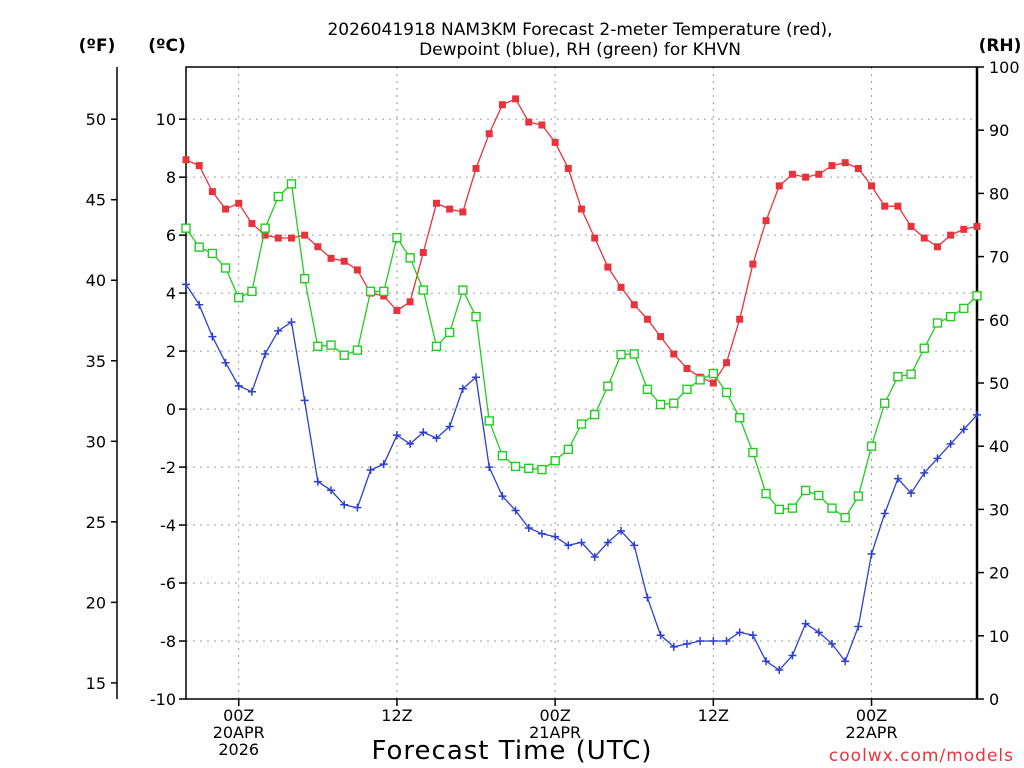  I want to click on celsius-tick-label: -4, so click(168, 525).